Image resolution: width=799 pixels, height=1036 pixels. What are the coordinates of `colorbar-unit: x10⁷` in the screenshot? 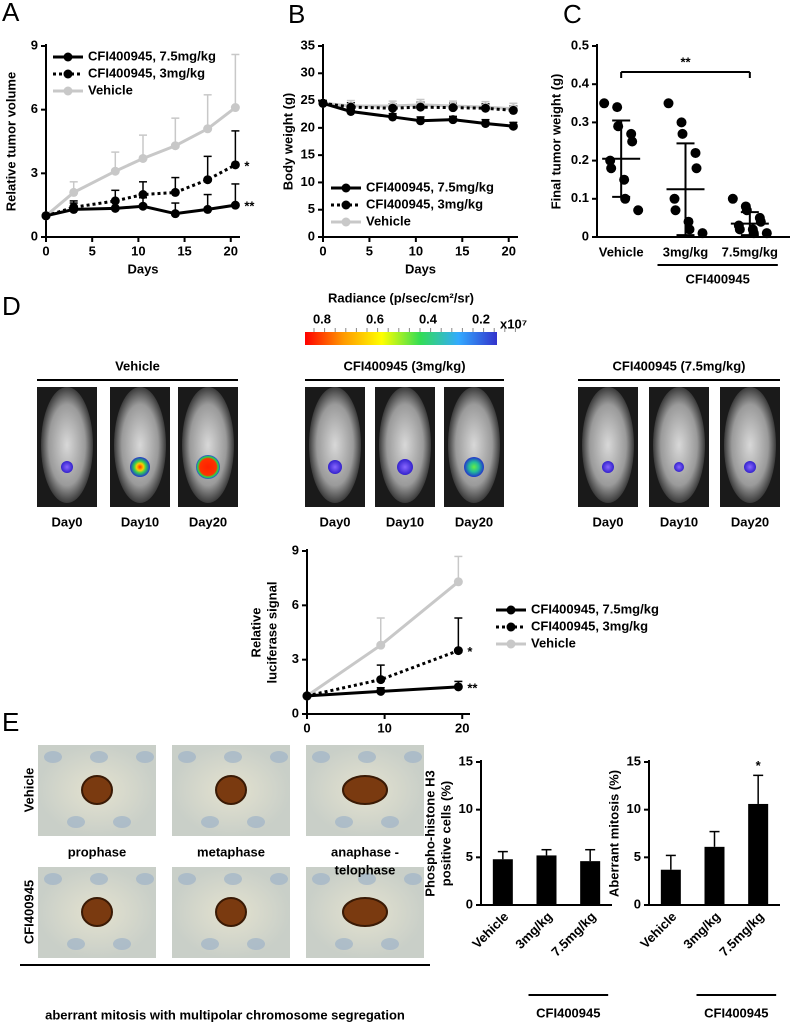 It's located at (513, 323).